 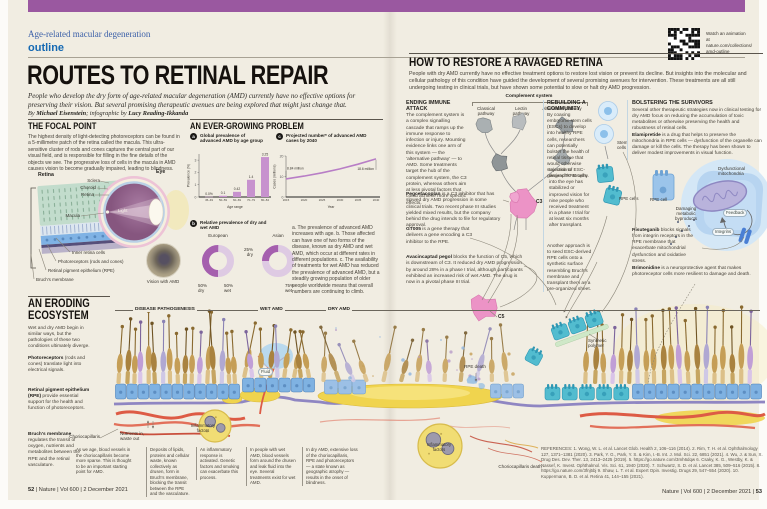 What do you see at coordinates (390, 256) in the screenshot?
I see `page-spine` at bounding box center [390, 256].